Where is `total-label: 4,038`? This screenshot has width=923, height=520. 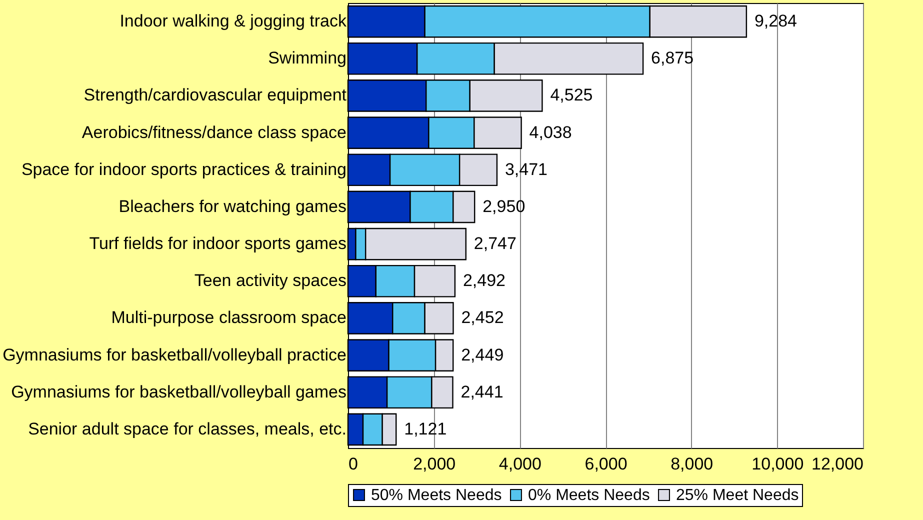 total-label: 4,038 is located at coordinates (550, 132).